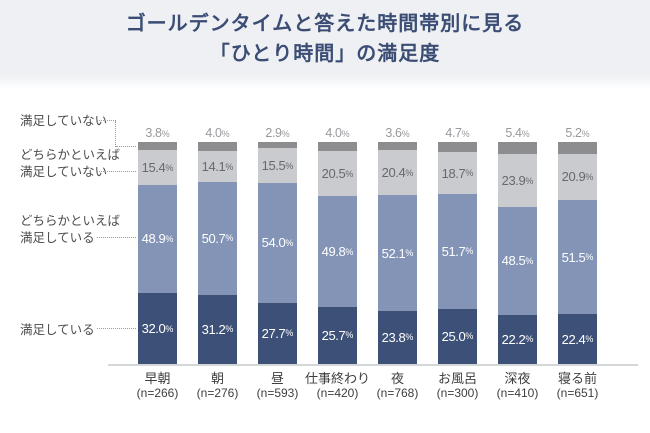 The height and width of the screenshot is (433, 650). Describe the element at coordinates (333, 335) in the screenshot. I see `value-number: 25.7` at that location.